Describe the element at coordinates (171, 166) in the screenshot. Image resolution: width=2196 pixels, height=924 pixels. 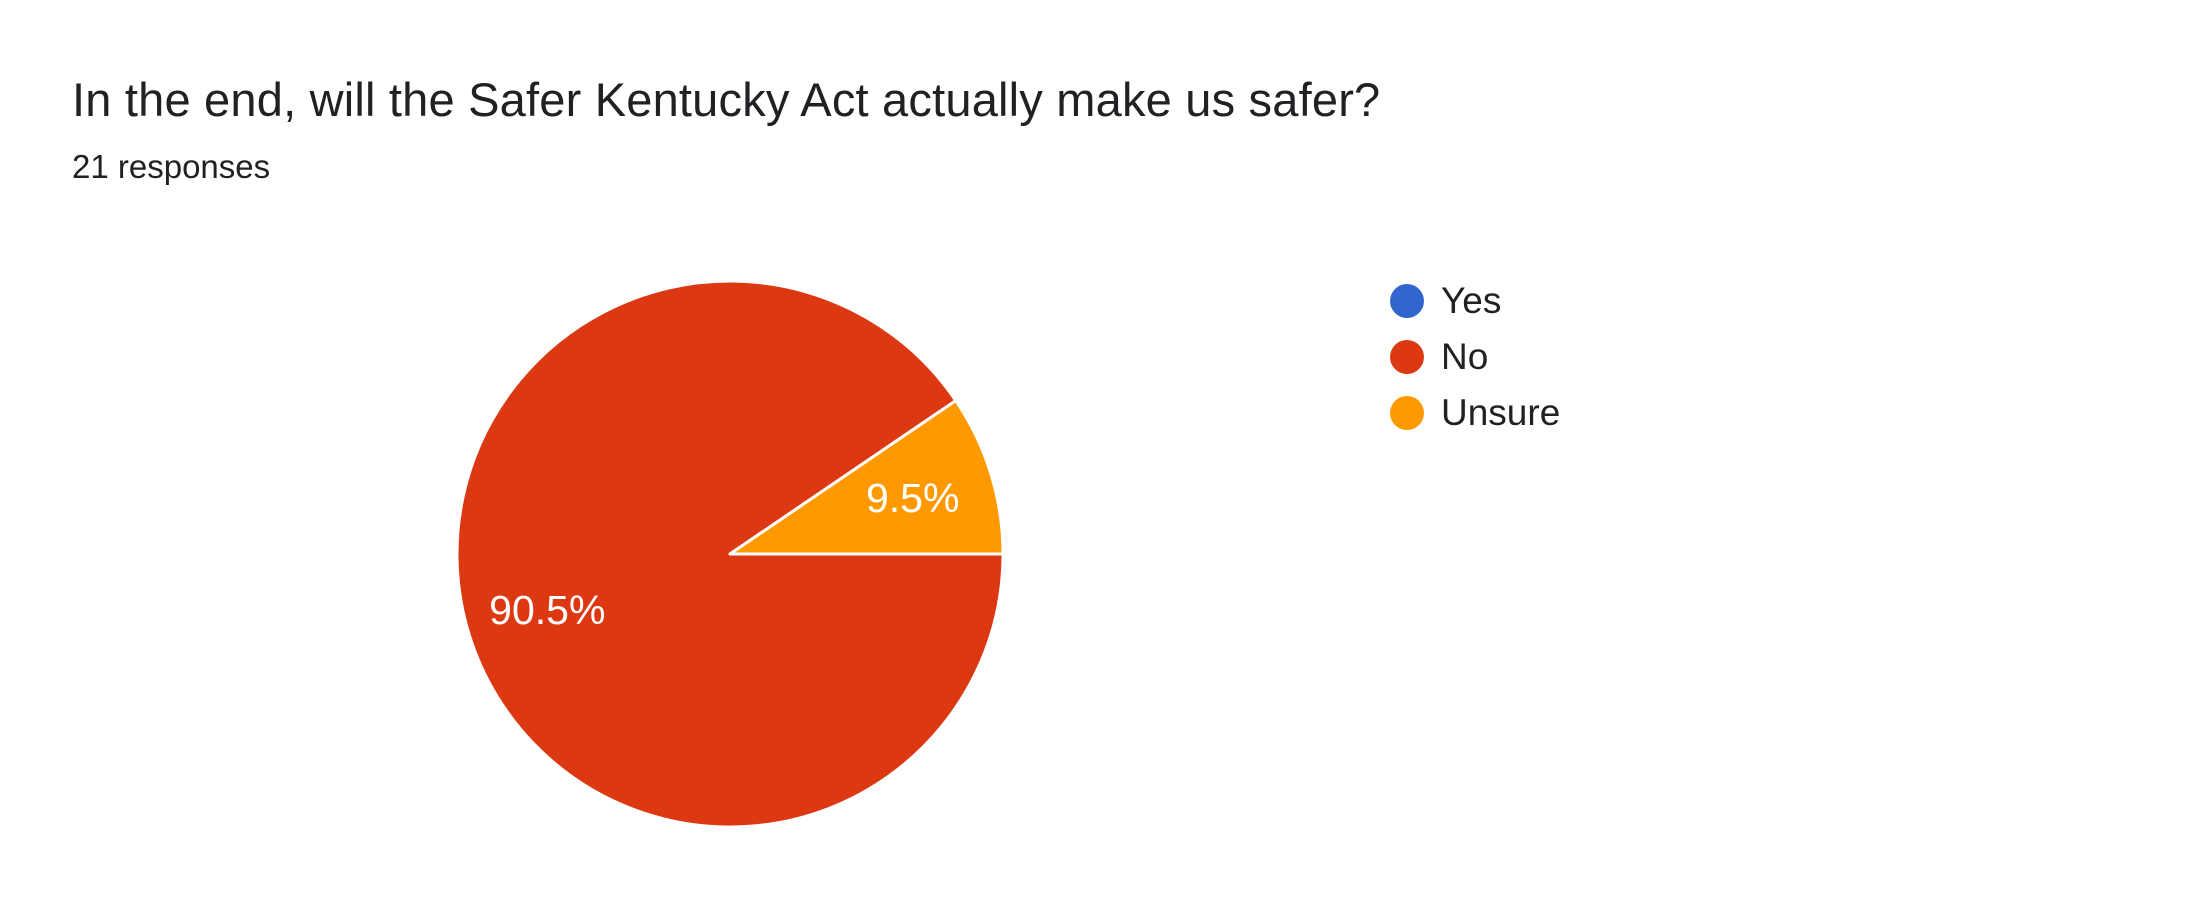
I see `response-count: 21 responses` at that location.